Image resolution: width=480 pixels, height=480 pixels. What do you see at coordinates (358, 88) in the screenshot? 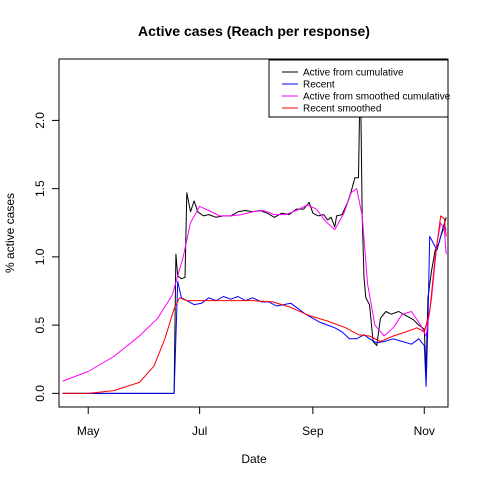
I see `legend-box` at bounding box center [358, 88].